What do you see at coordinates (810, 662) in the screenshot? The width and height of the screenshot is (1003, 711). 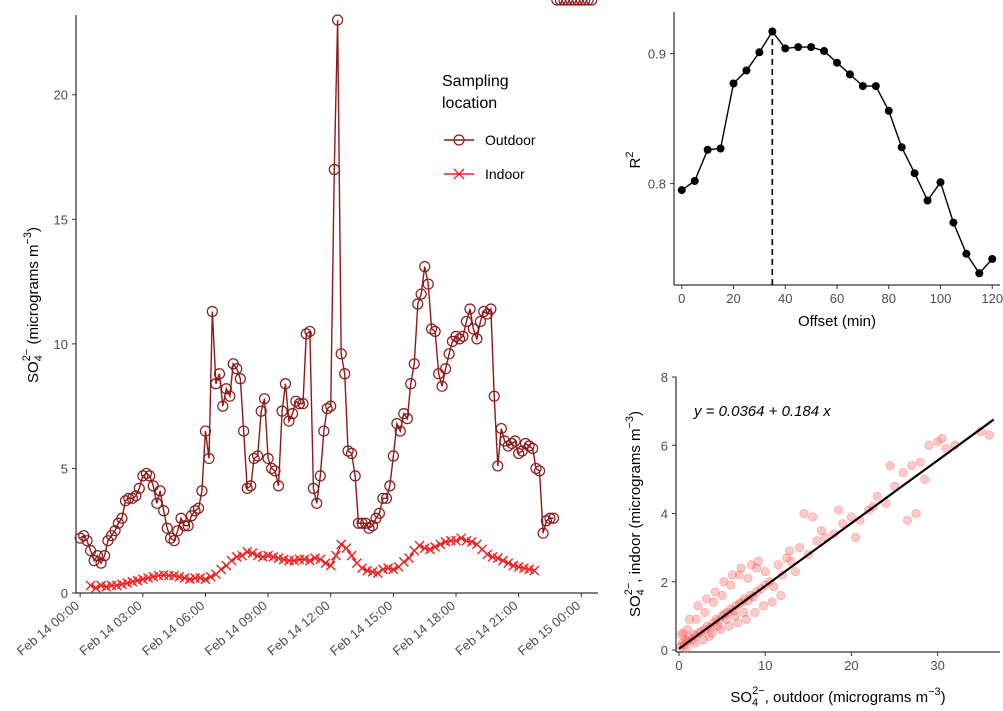 I see `scatter-x-ticks: 0 10 20 30` at bounding box center [810, 662].